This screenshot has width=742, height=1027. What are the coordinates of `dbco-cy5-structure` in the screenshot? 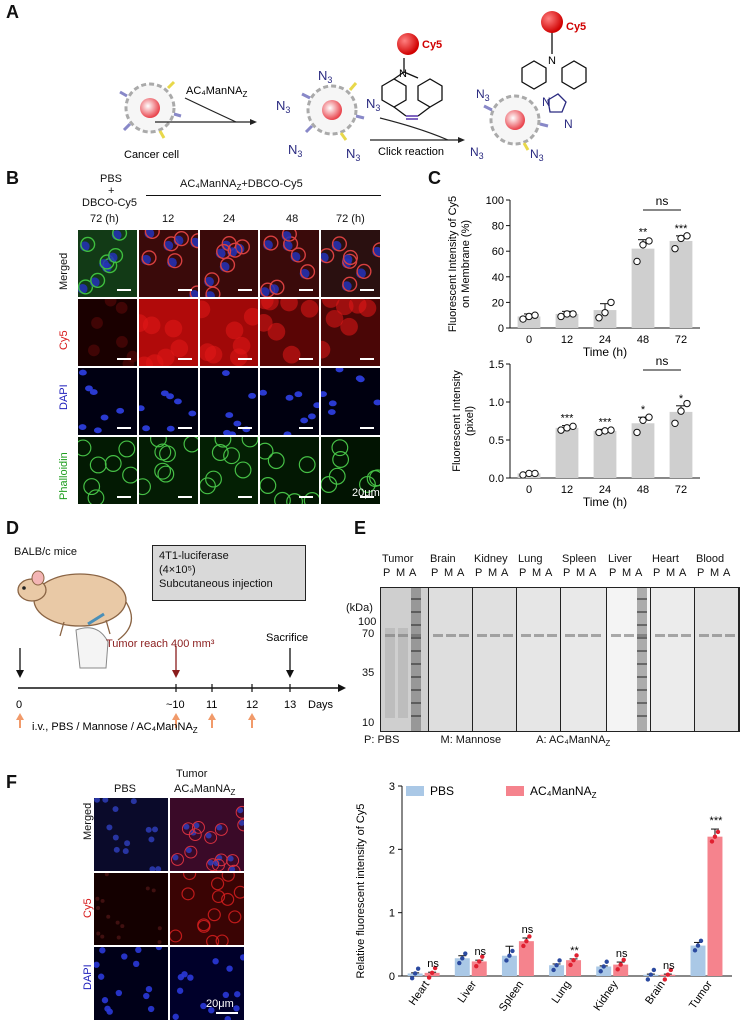 It's located at (412, 89).